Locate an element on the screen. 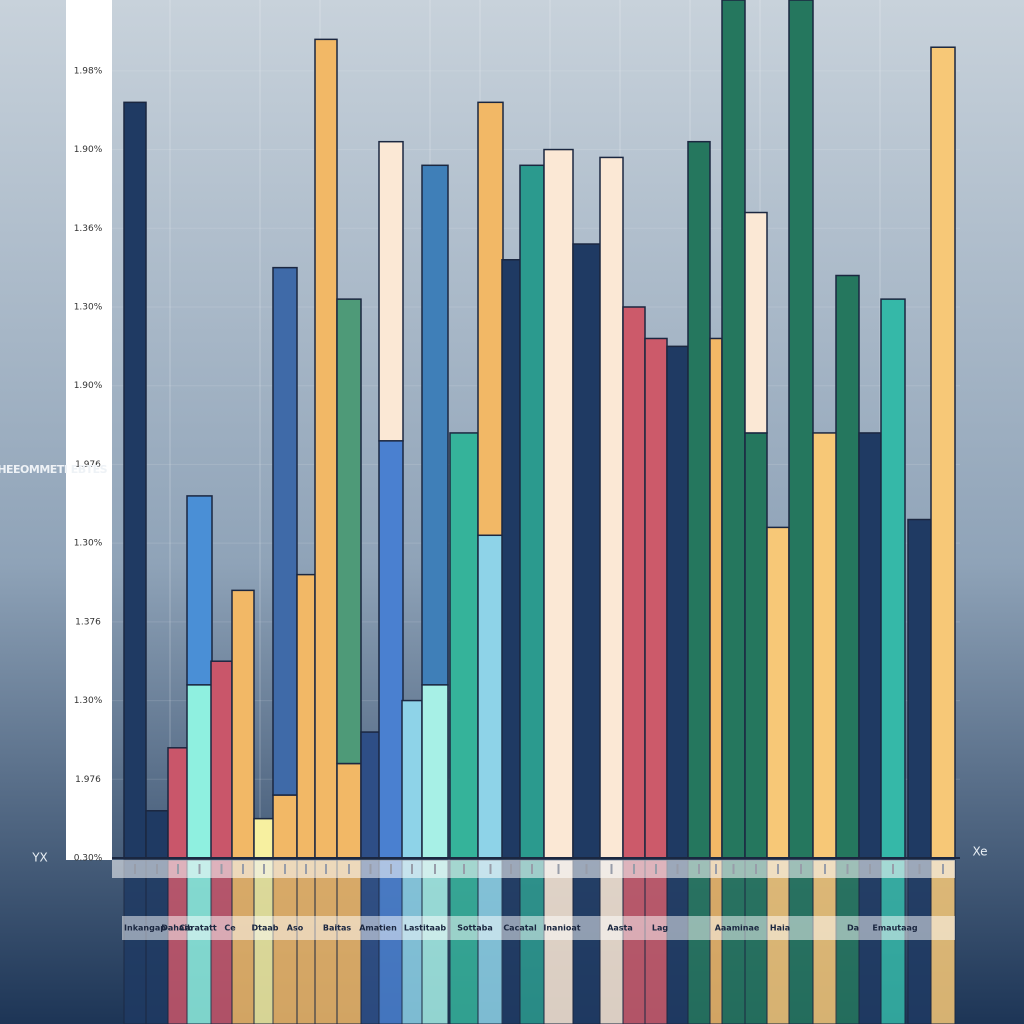  x-axis-left-label: YX is located at coordinates (39, 858).